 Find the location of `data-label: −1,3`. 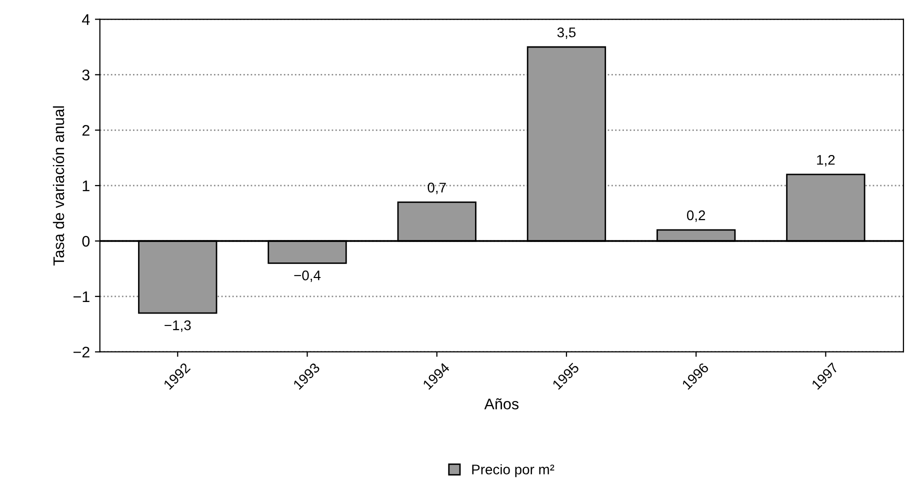

data-label: −1,3 is located at coordinates (177, 326).